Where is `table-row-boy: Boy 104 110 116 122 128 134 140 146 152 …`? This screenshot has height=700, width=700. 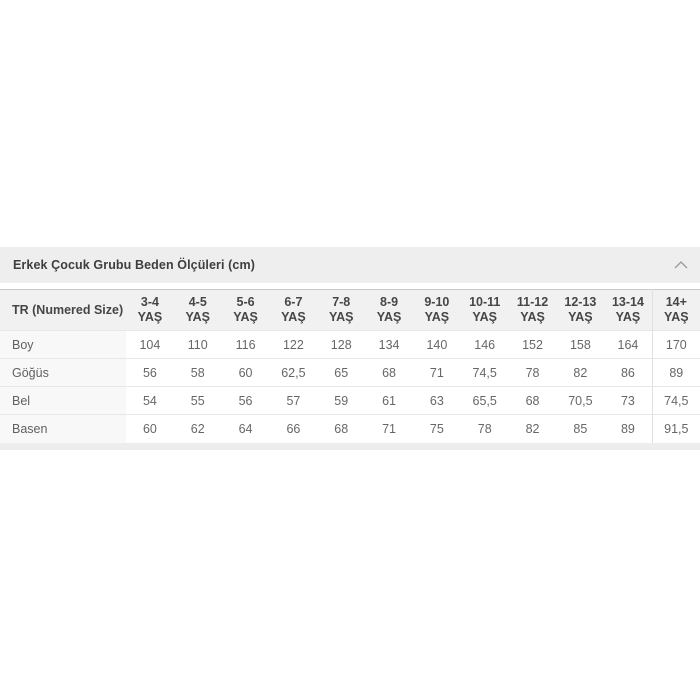 table-row-boy: Boy 104 110 116 122 128 134 140 146 152 … is located at coordinates (350, 344).